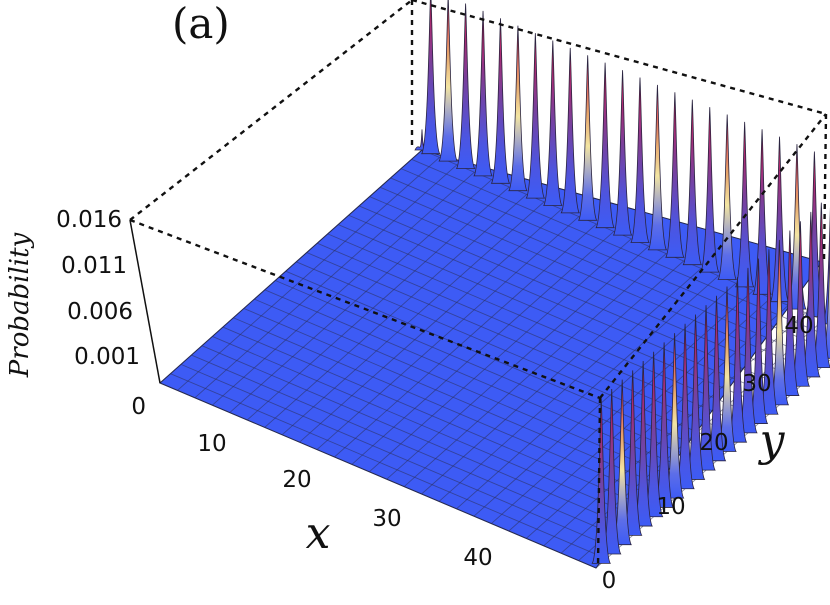  Describe the element at coordinates (145, 301) in the screenshot. I see `z-axis-line` at that location.